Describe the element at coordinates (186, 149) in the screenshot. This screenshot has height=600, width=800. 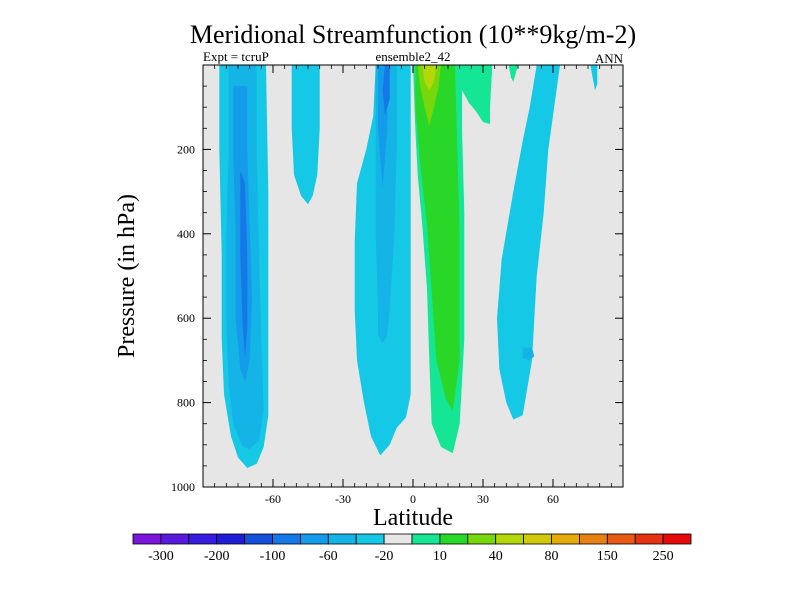
I see `y-tick-label: 200` at that location.